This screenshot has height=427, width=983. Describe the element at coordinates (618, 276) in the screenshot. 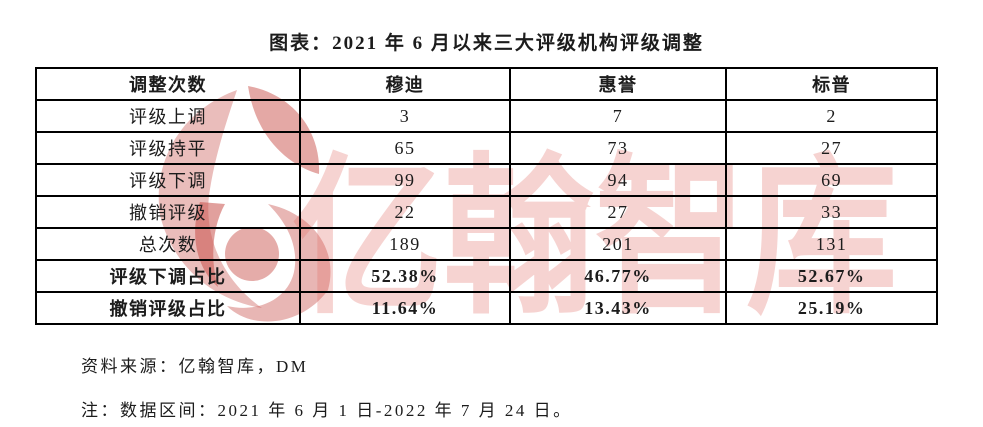

I see `table-cell: 46.77%` at that location.